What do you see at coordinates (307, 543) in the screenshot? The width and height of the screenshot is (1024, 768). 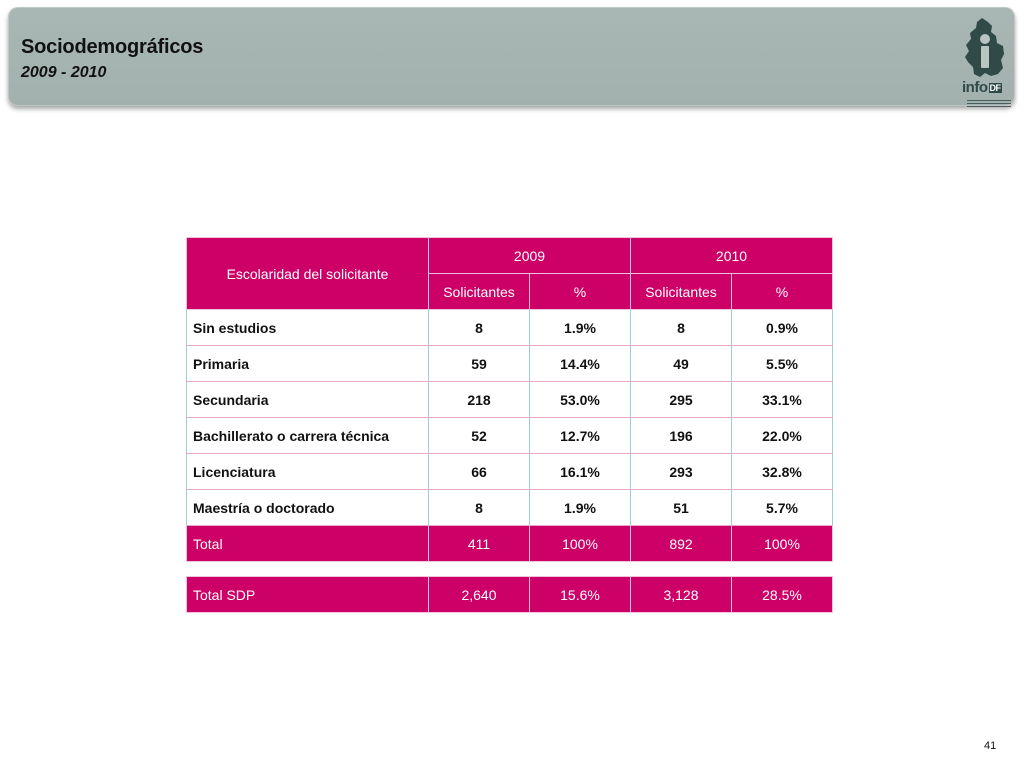 I see `total-label: Total` at bounding box center [307, 543].